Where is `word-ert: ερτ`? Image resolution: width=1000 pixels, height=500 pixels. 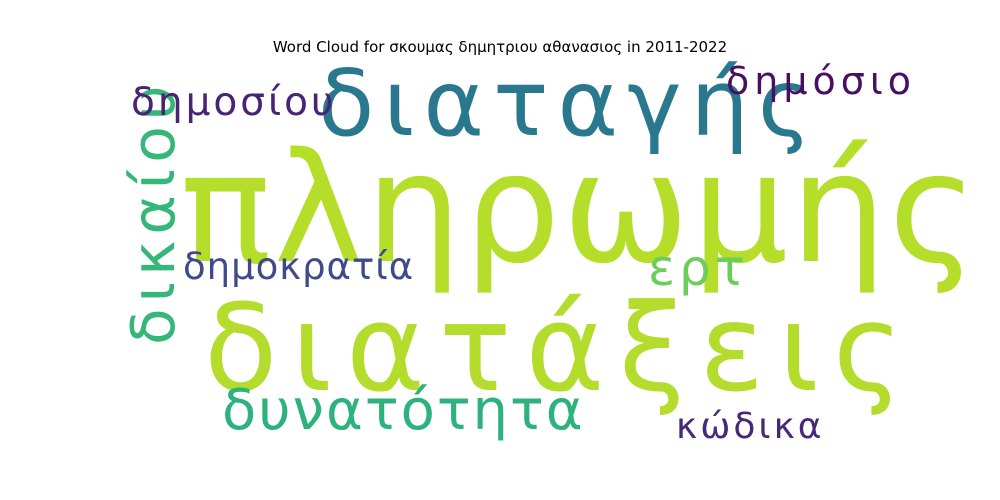 word-ert: ερτ is located at coordinates (698, 268).